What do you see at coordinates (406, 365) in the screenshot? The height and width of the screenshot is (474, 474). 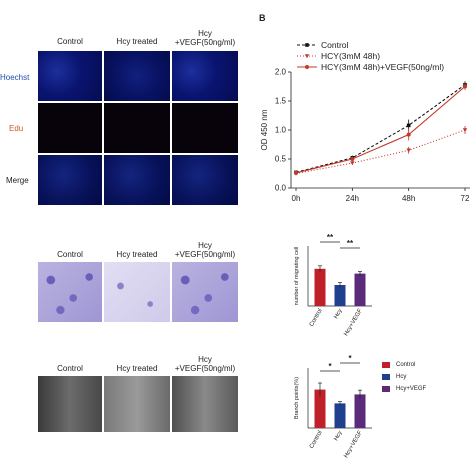 I see `legend-label-control: Control` at bounding box center [406, 365].